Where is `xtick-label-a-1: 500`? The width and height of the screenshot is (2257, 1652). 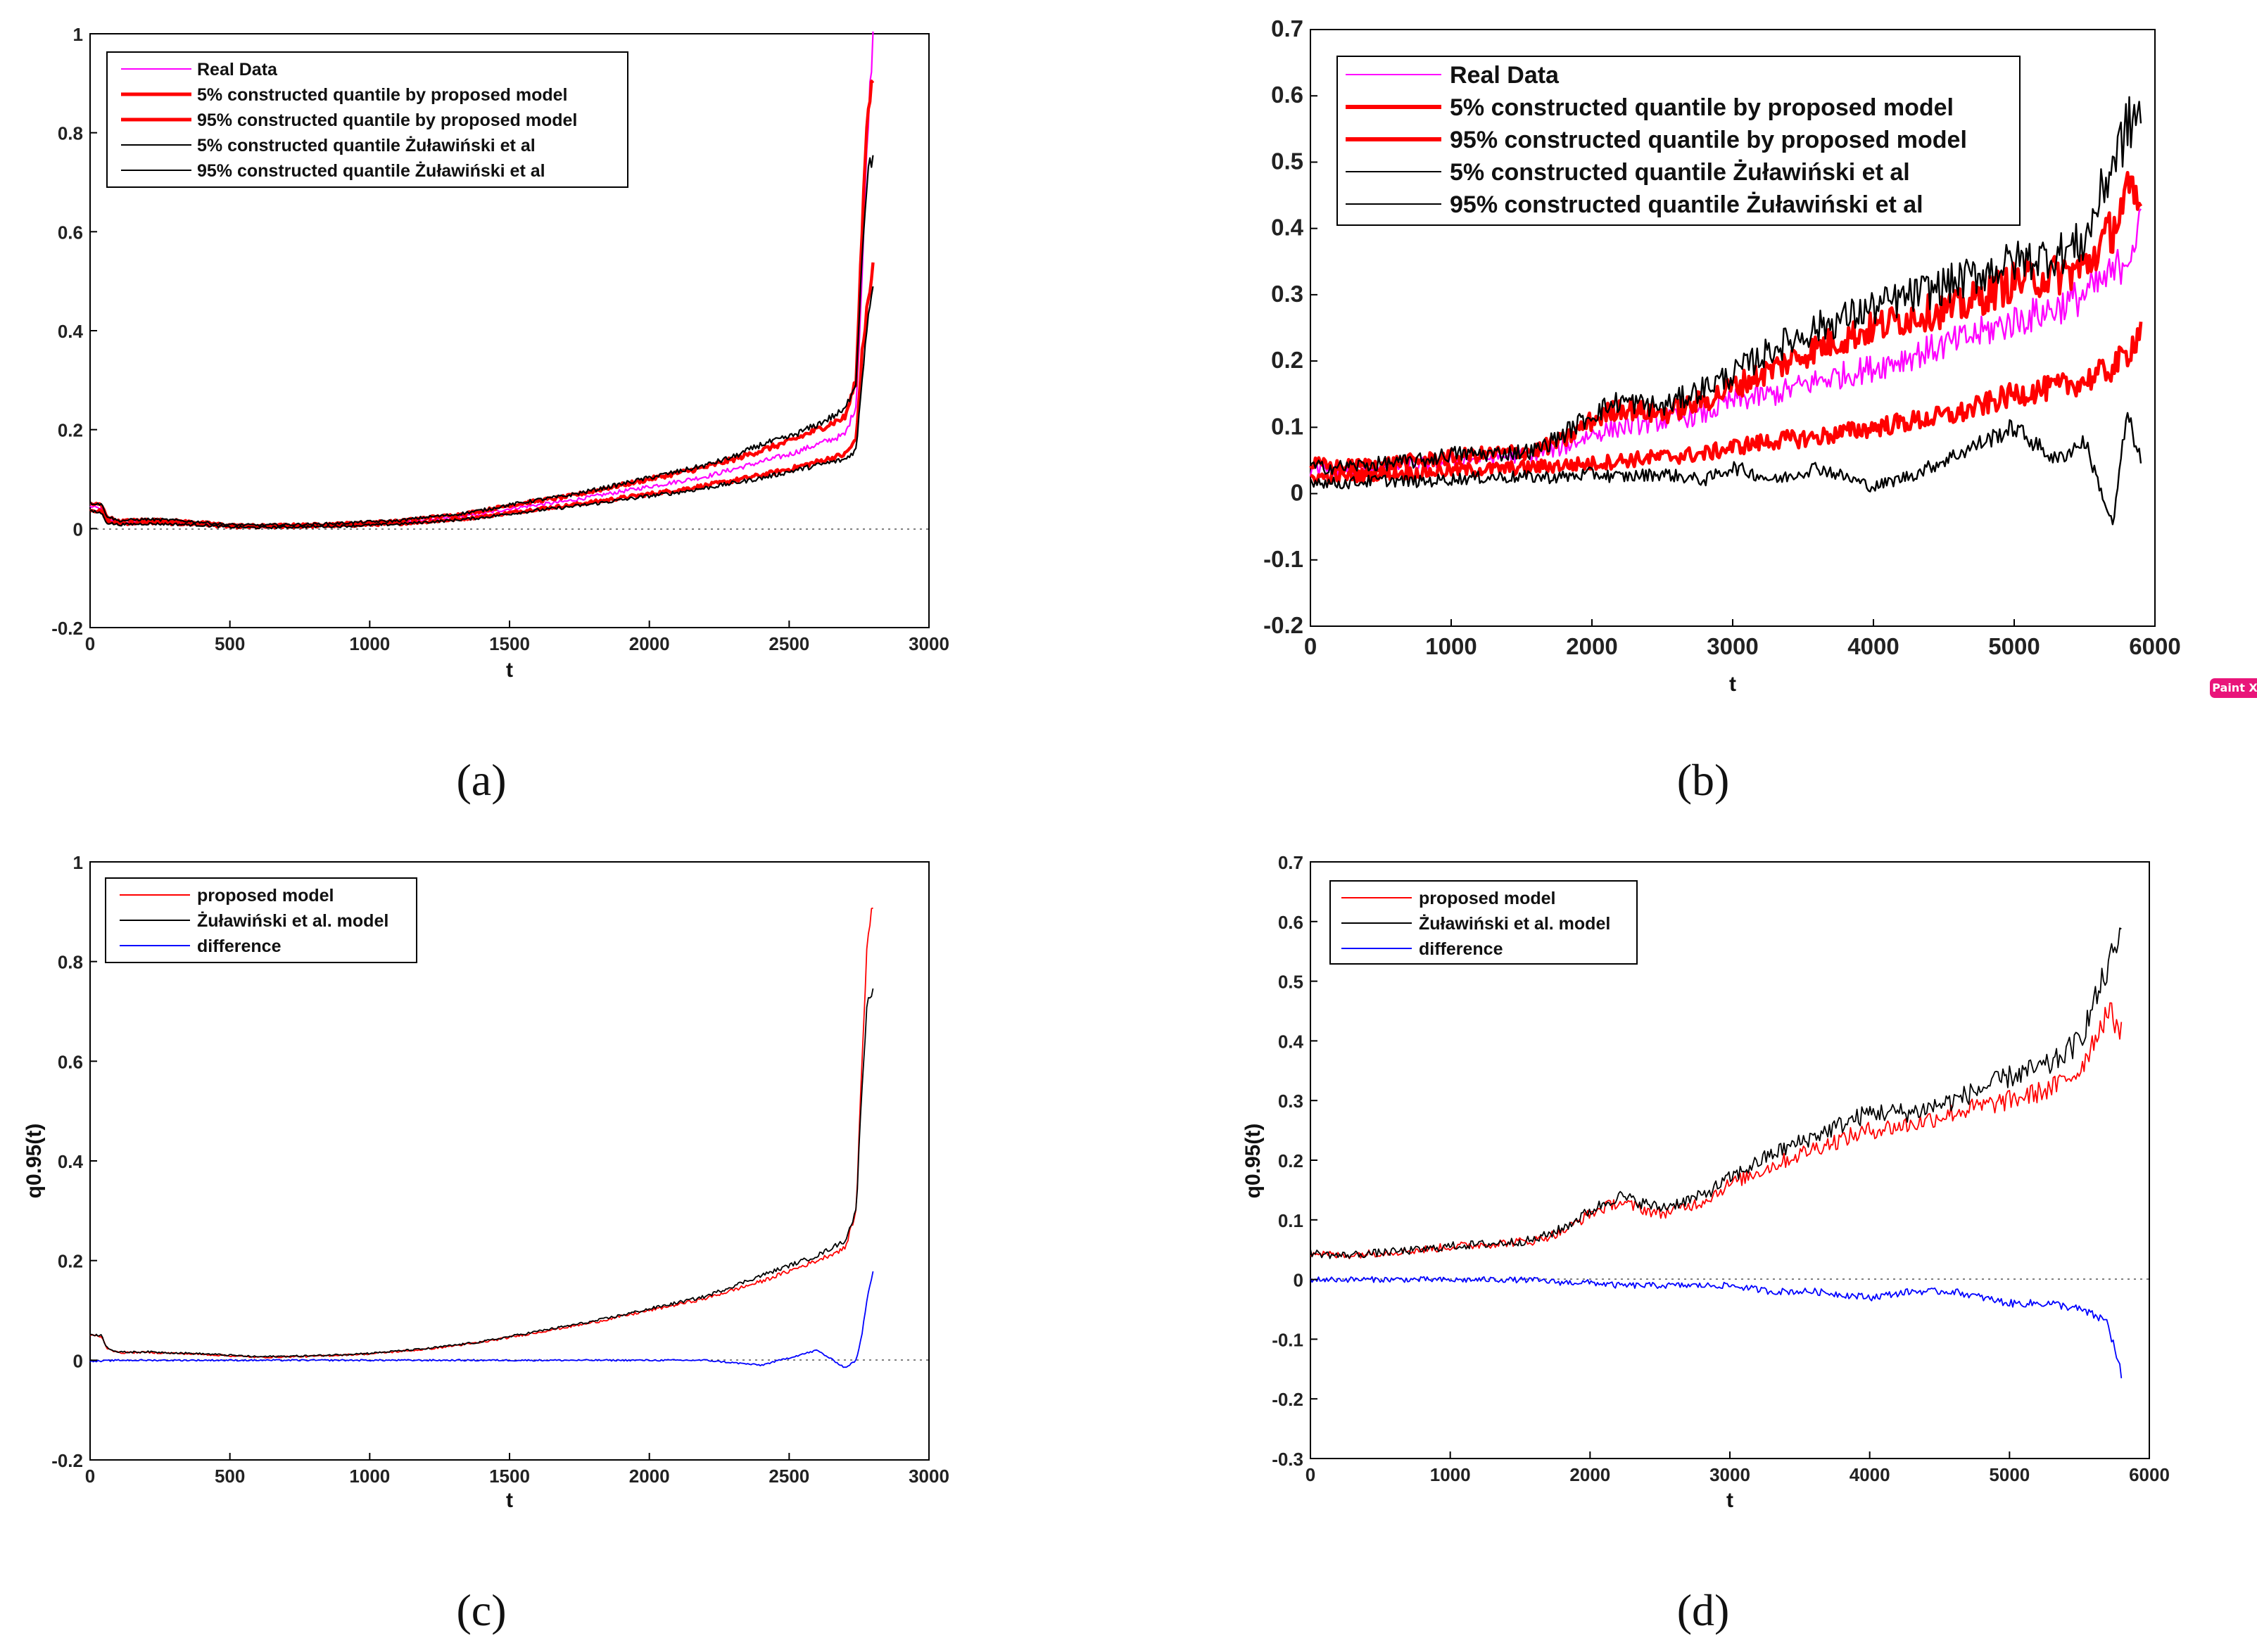
xtick-label-a-1: 500 is located at coordinates (230, 643).